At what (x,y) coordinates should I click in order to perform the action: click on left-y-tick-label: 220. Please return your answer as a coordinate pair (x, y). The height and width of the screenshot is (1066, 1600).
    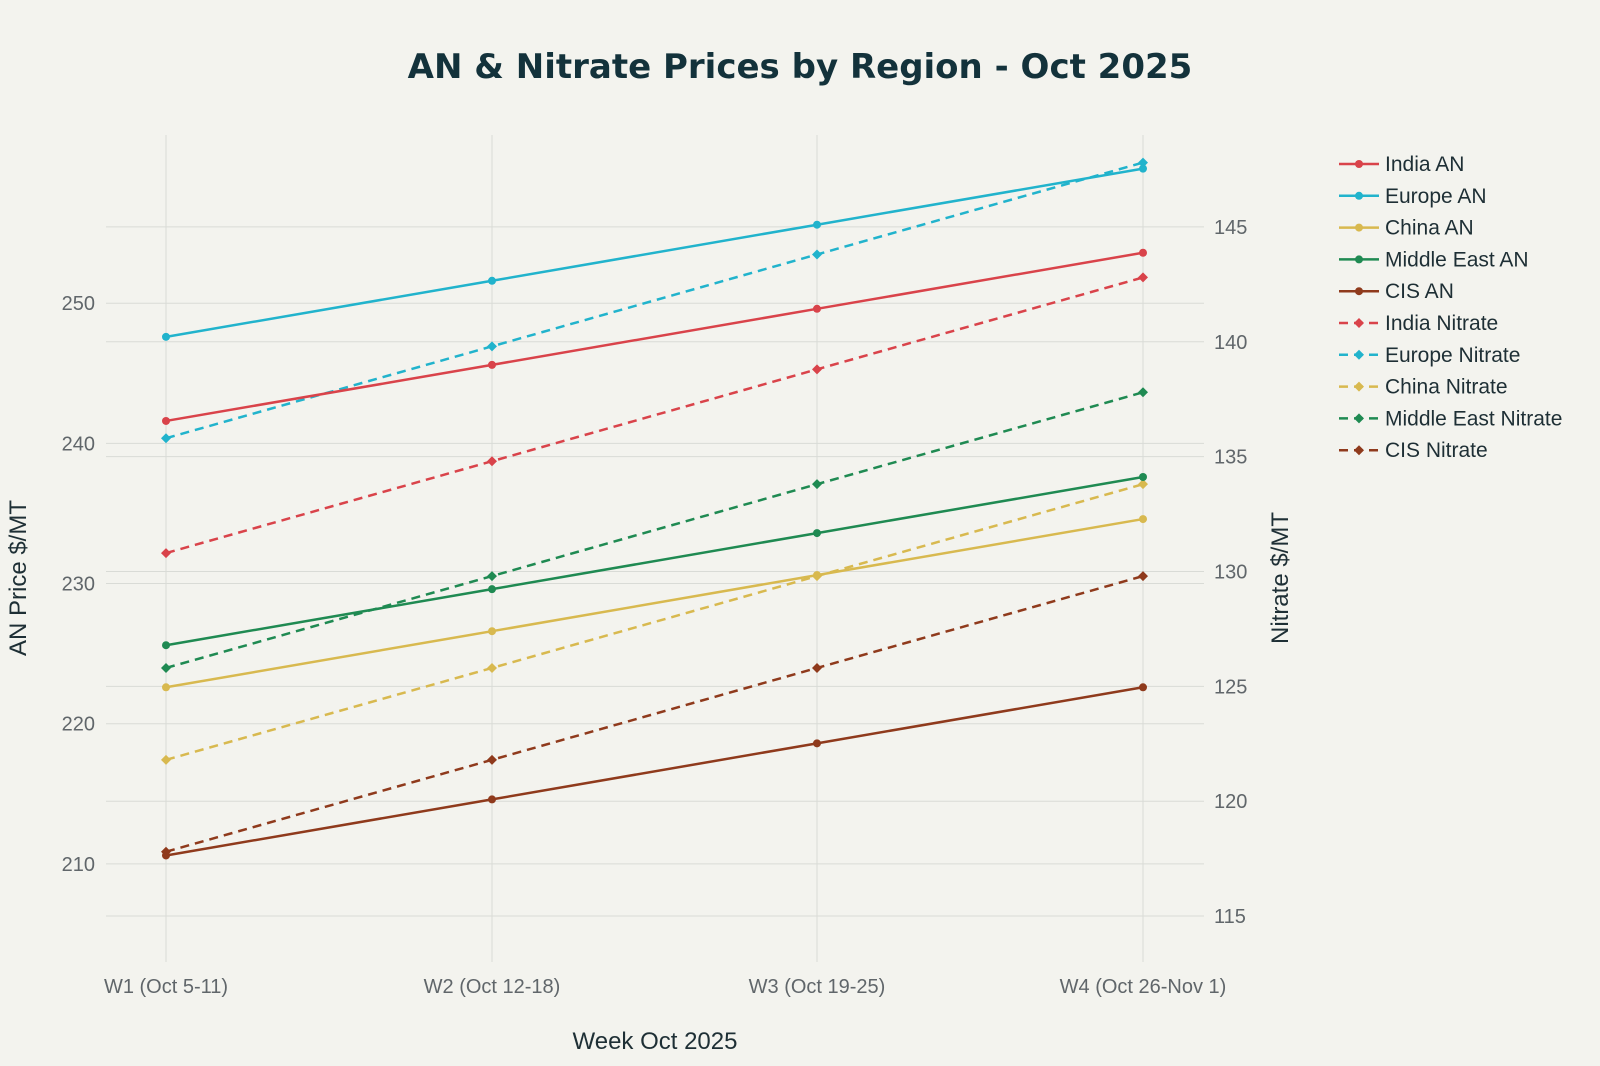
    Looking at the image, I should click on (78, 725).